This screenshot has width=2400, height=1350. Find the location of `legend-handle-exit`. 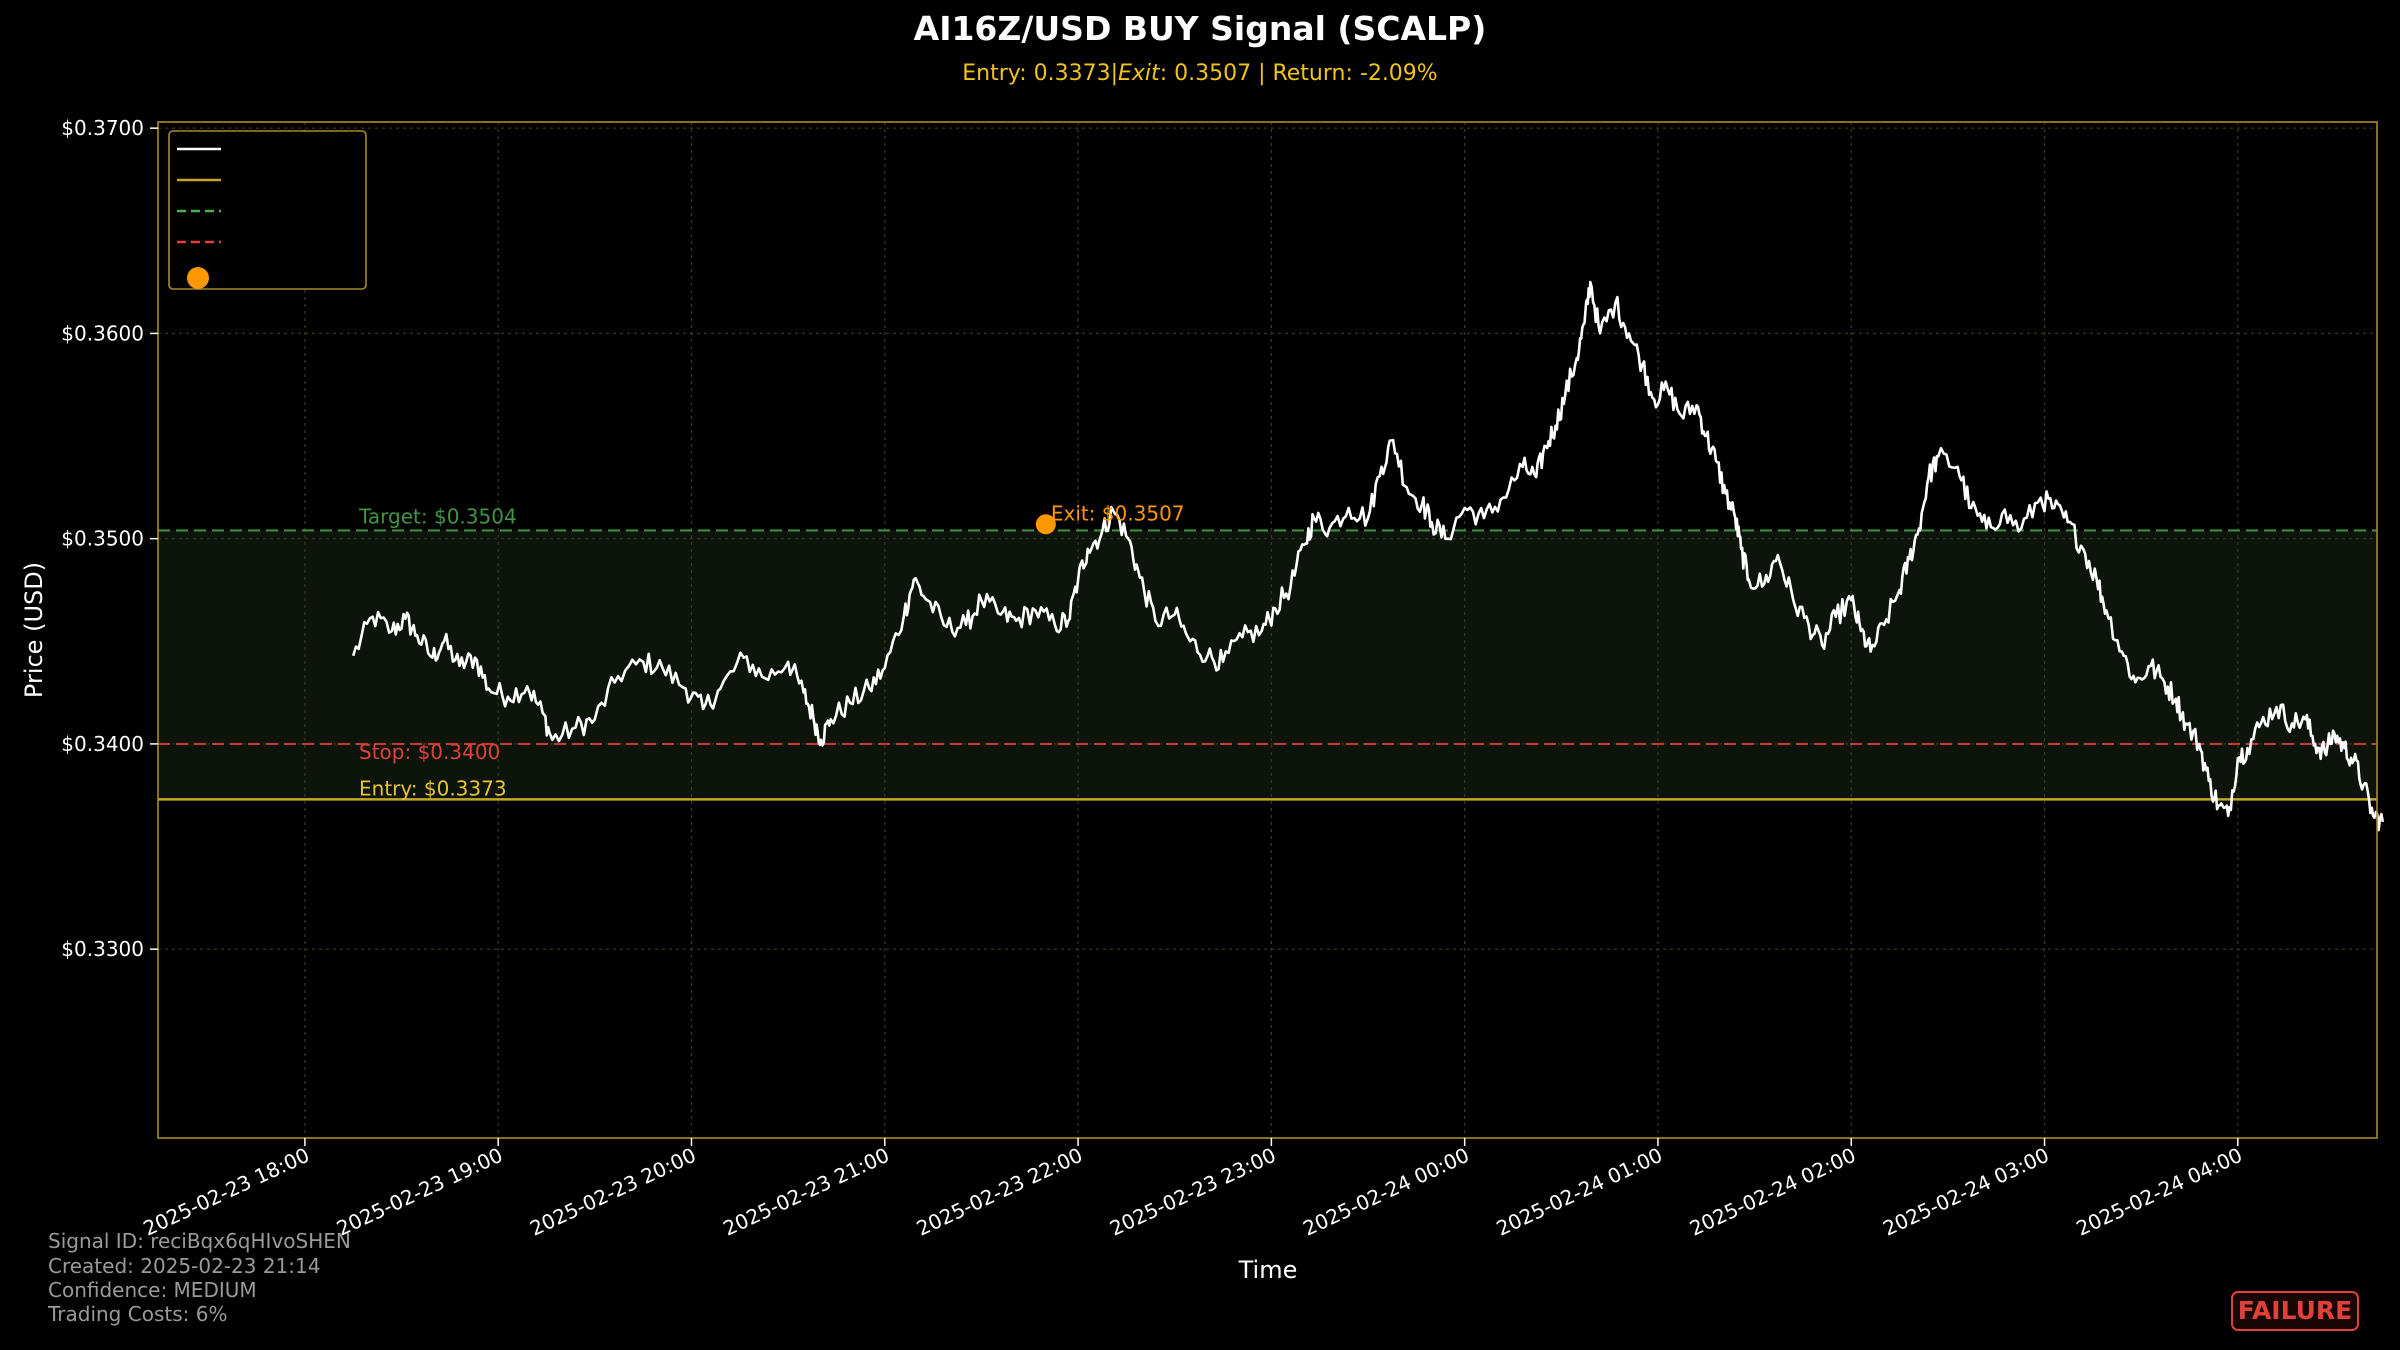

legend-handle-exit is located at coordinates (198, 278).